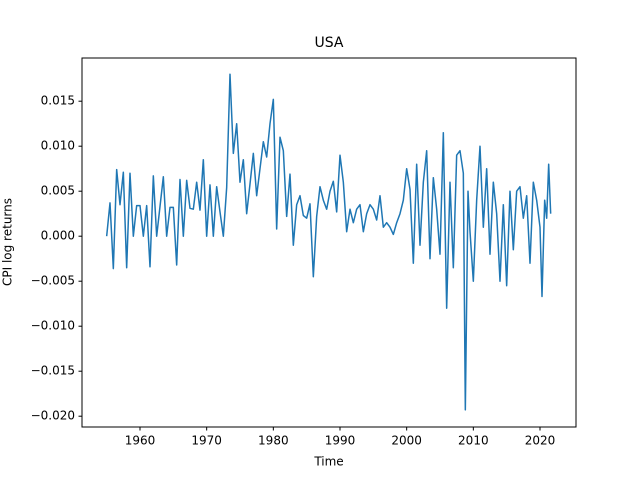  Describe the element at coordinates (406, 441) in the screenshot. I see `x-tick-label: 2000` at that location.